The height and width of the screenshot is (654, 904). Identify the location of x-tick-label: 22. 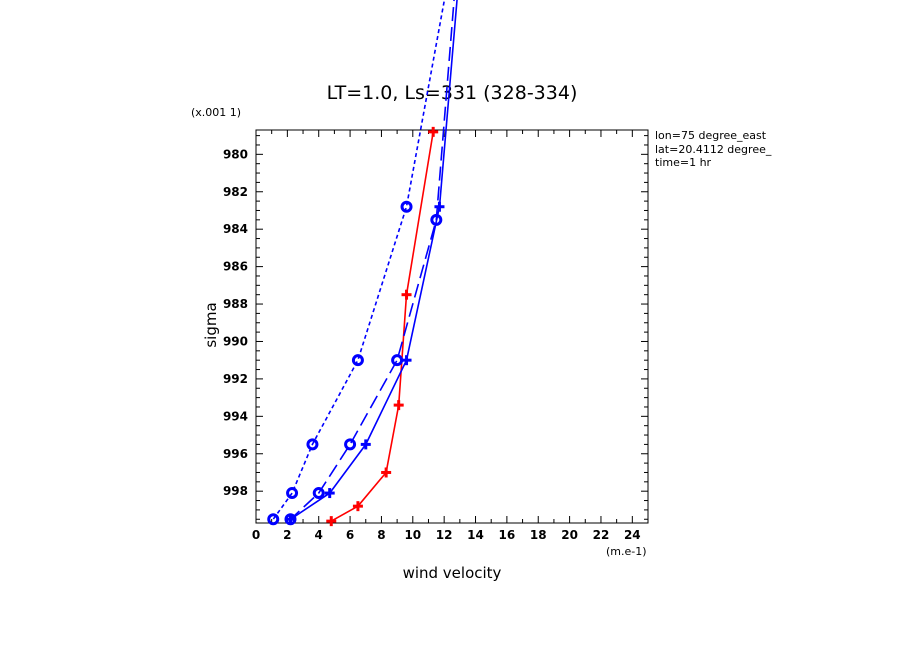
(601, 535).